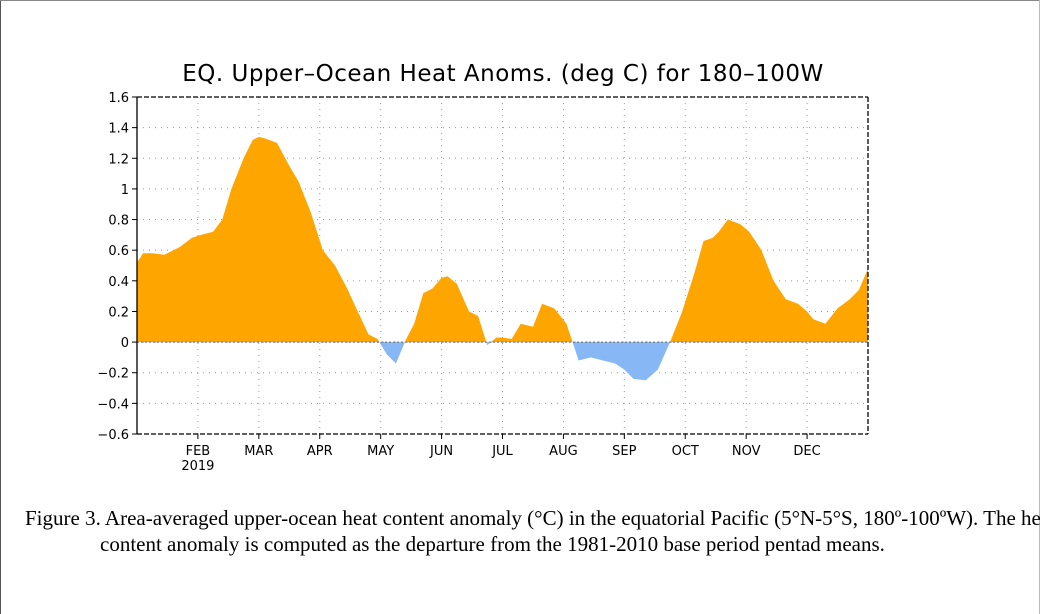  What do you see at coordinates (563, 451) in the screenshot?
I see `x-tick-label: AUG` at bounding box center [563, 451].